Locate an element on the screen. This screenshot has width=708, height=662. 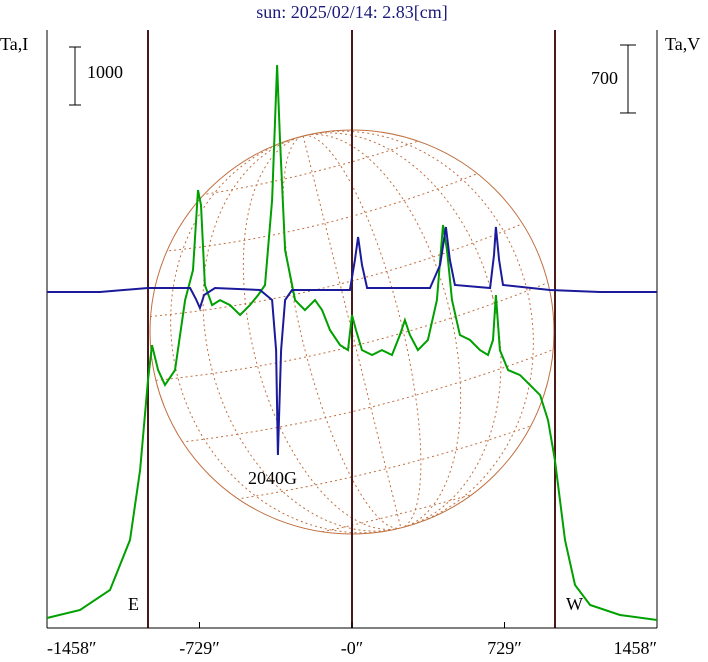
x-tick-label: -0″ is located at coordinates (352, 648).